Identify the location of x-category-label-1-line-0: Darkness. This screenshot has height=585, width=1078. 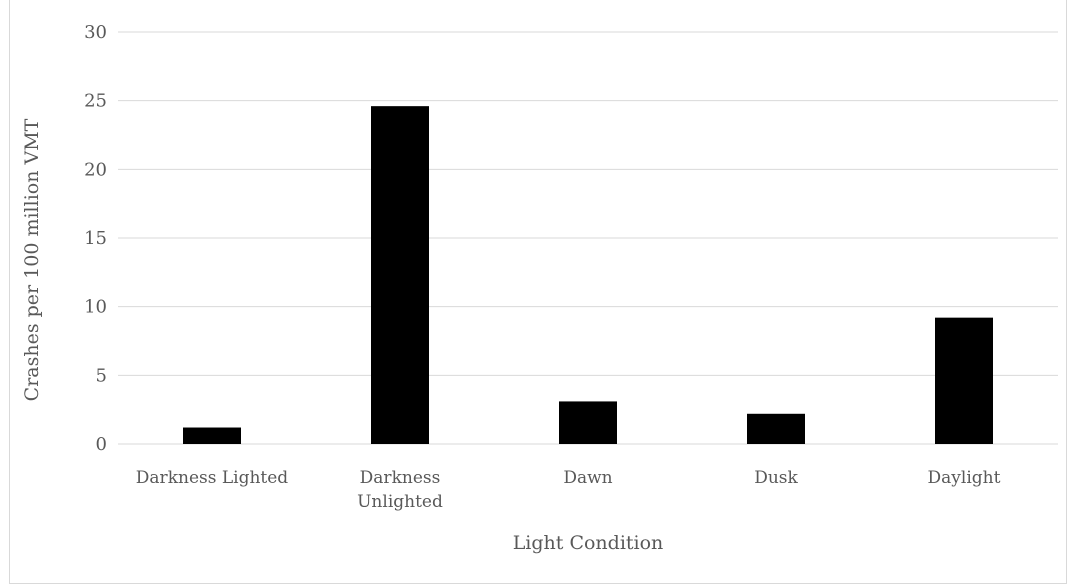
(400, 478).